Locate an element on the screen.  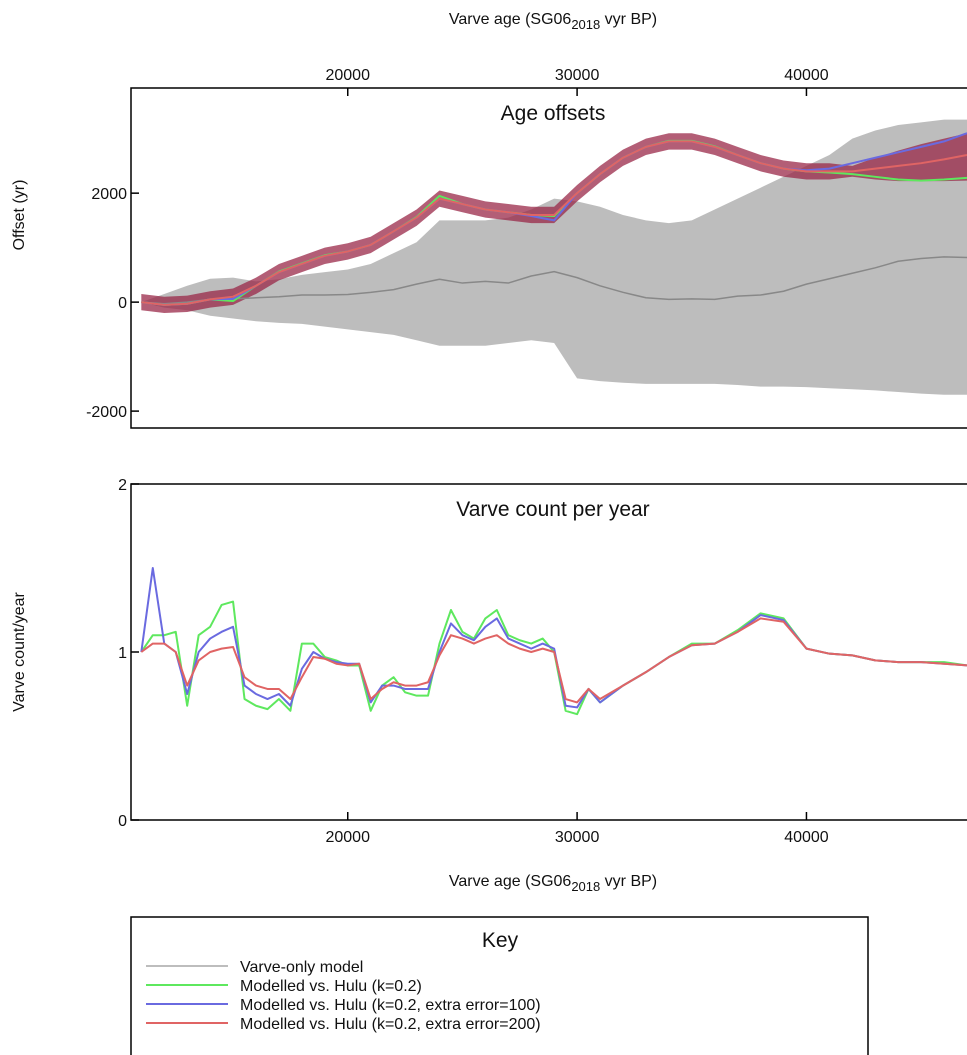
legend-label: Varve-only model is located at coordinates (301, 967).